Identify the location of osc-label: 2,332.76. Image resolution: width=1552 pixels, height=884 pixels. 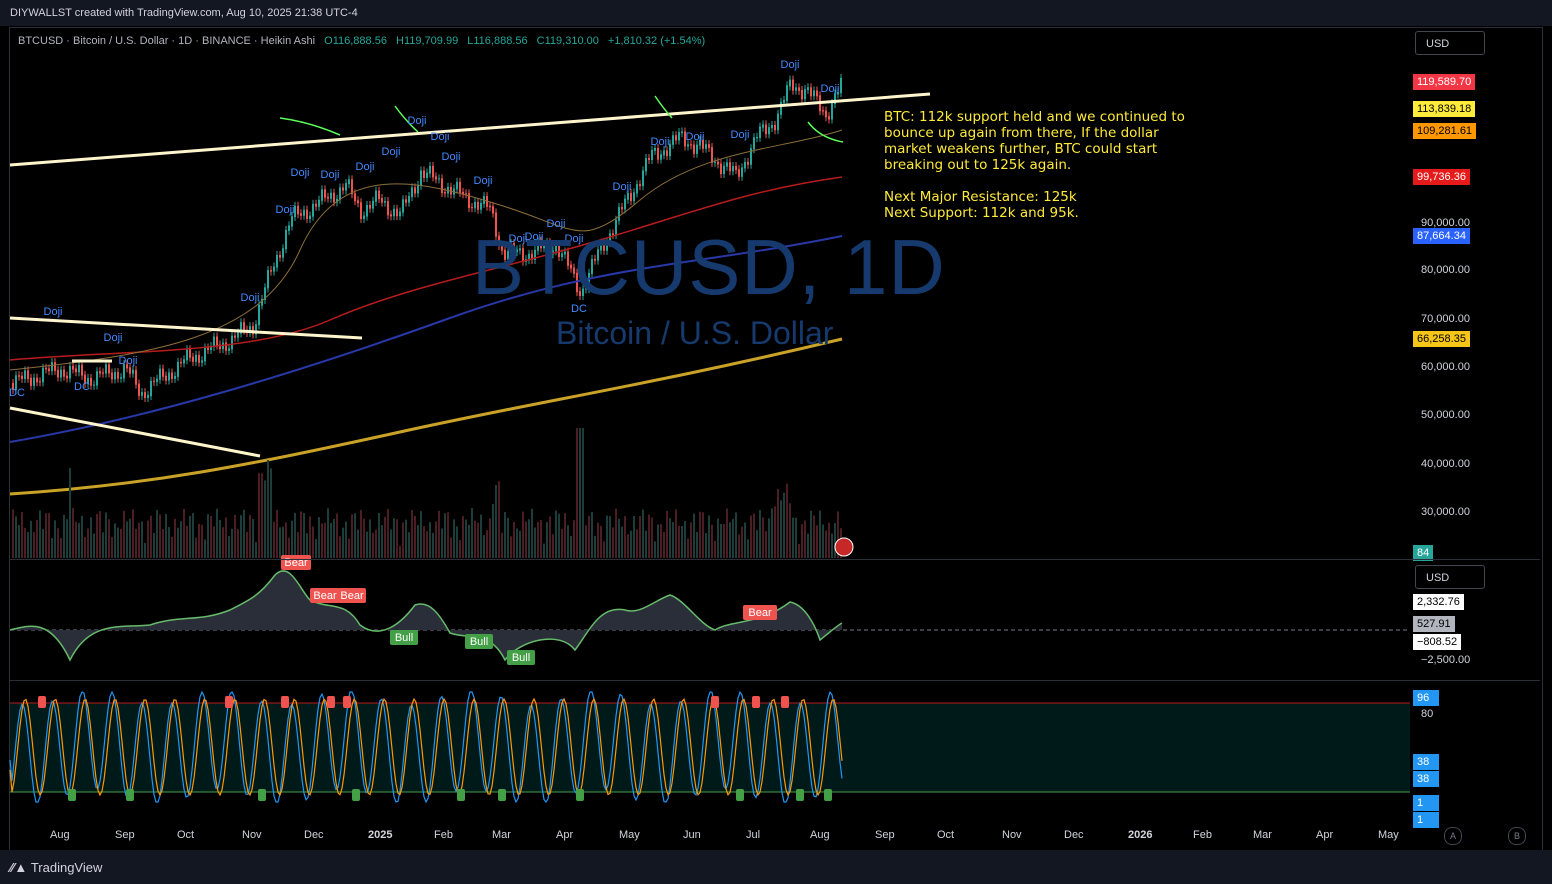
(1438, 602).